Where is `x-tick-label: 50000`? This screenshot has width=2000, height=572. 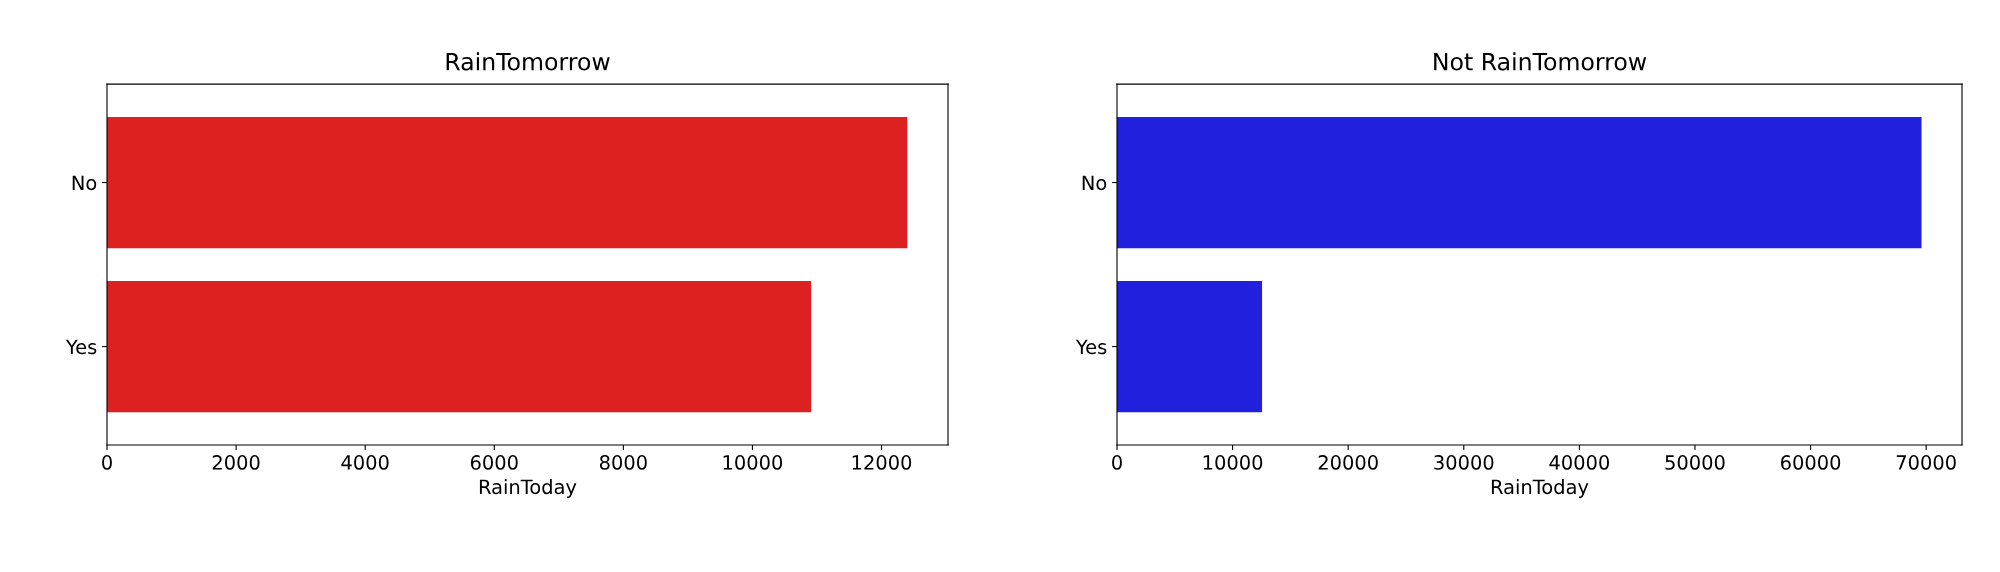
x-tick-label: 50000 is located at coordinates (1695, 462).